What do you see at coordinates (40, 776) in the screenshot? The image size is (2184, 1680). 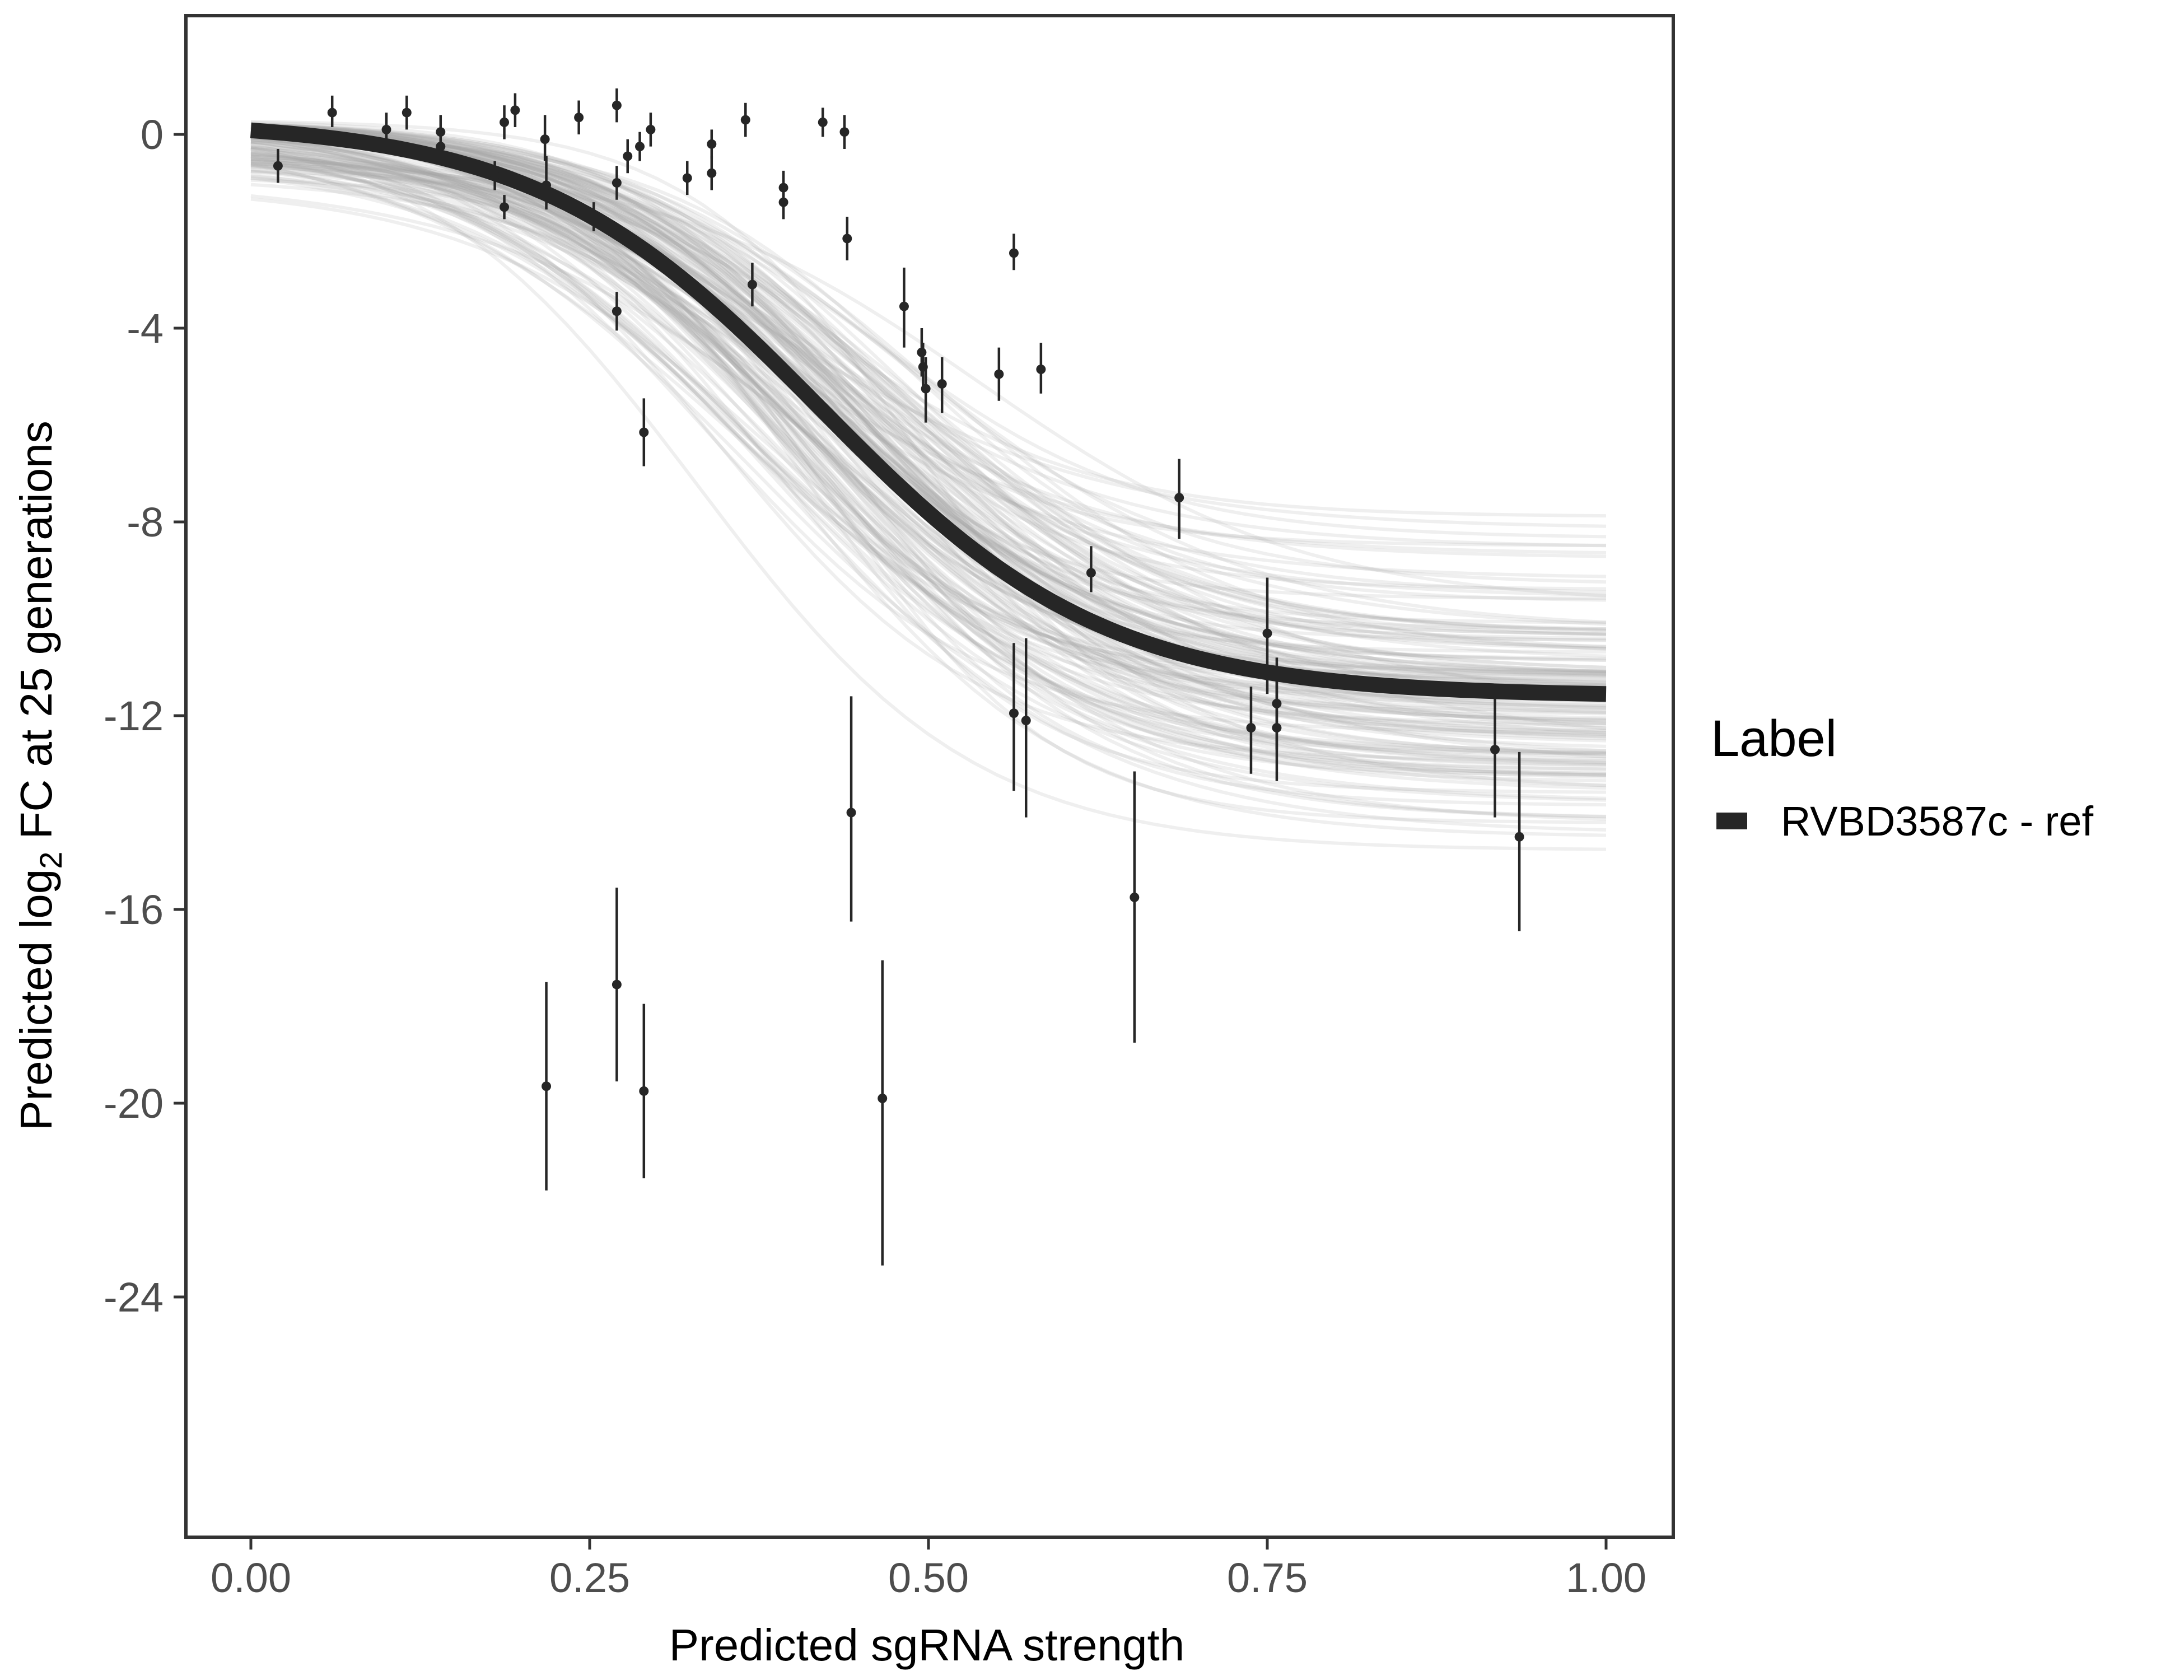 I see `y-axis-title: Predicted log2 FC at 25 generations` at bounding box center [40, 776].